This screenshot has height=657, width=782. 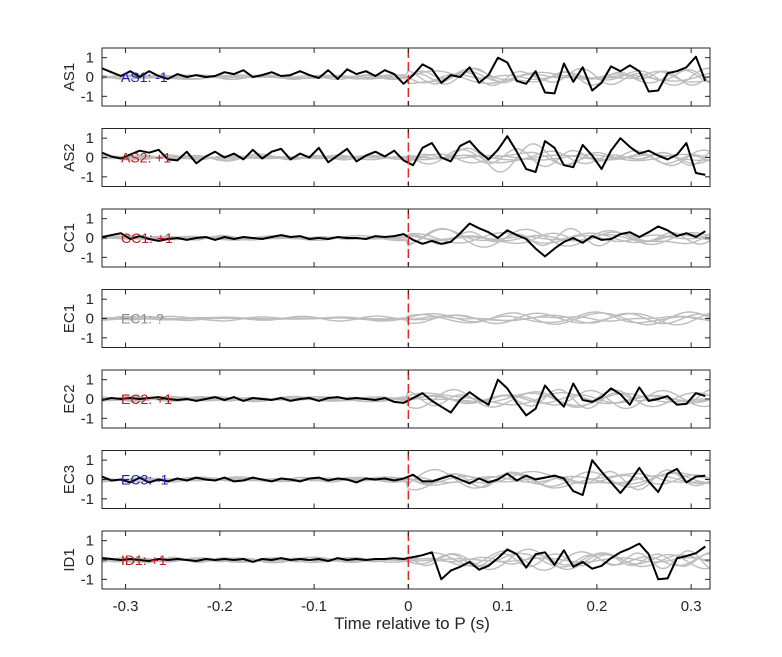 I want to click on station-label: EC3, so click(x=69, y=479).